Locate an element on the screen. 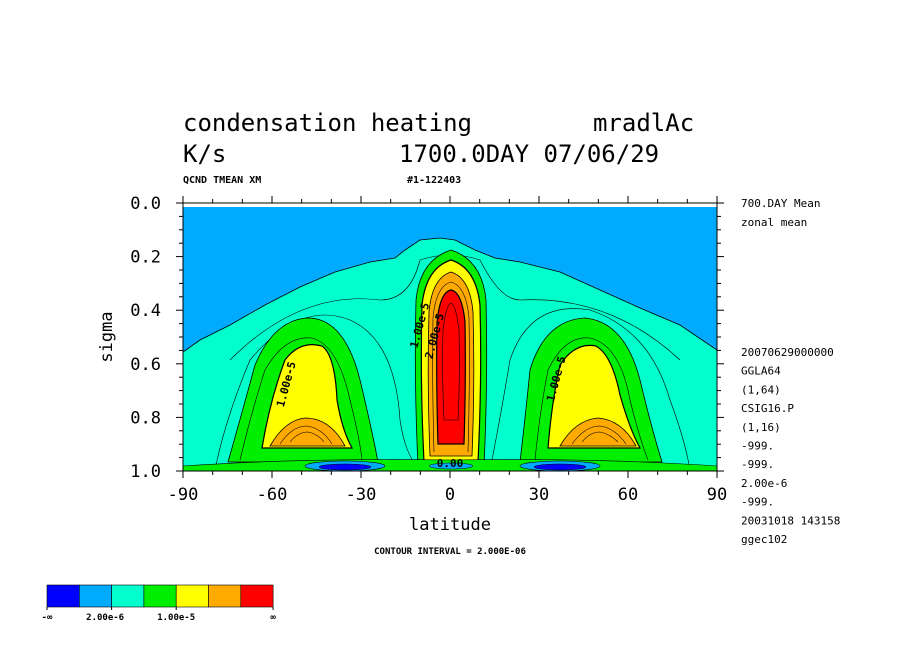 The height and width of the screenshot is (654, 904). x-tick-label: -60 is located at coordinates (272, 495).